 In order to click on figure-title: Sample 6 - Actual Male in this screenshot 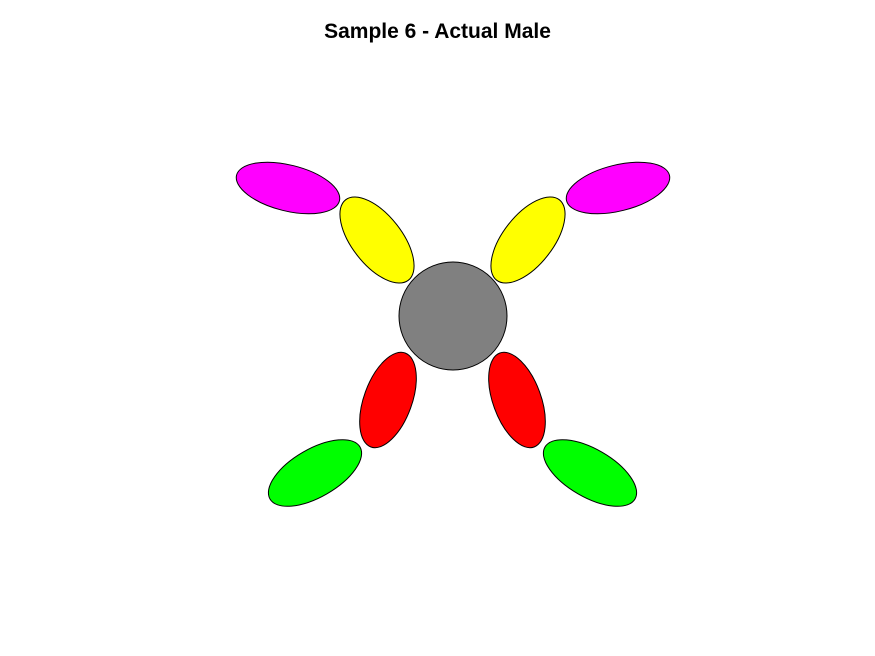, I will do `click(437, 31)`.